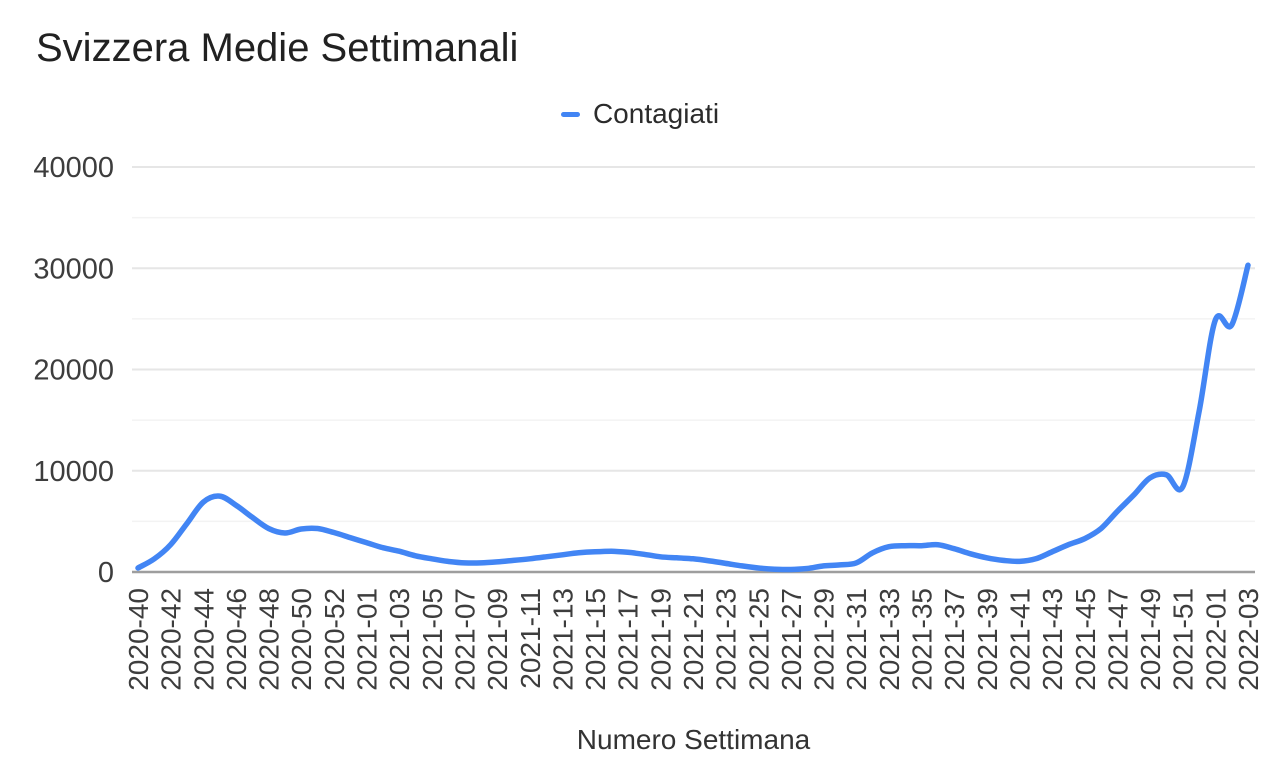 This screenshot has height=776, width=1280. What do you see at coordinates (987, 639) in the screenshot?
I see `x-tick-label: 2021-39` at bounding box center [987, 639].